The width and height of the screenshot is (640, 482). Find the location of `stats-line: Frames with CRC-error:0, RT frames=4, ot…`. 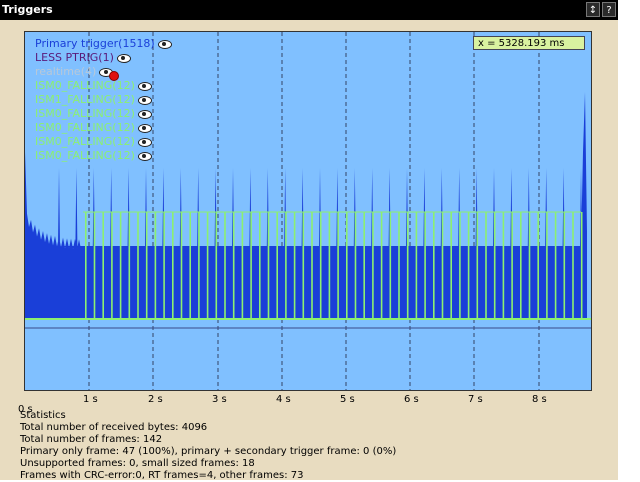

stats-line: Frames with CRC-error:0, RT frames=4, ot… is located at coordinates (162, 475).